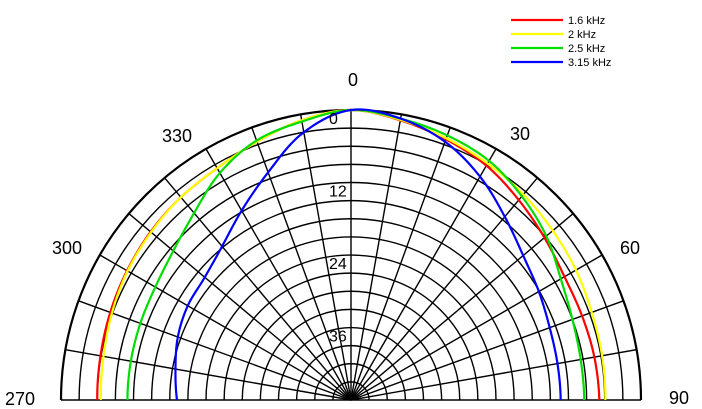 Image resolution: width=702 pixels, height=409 pixels. Describe the element at coordinates (520, 134) in the screenshot. I see `angle-tick-label: 30` at that location.